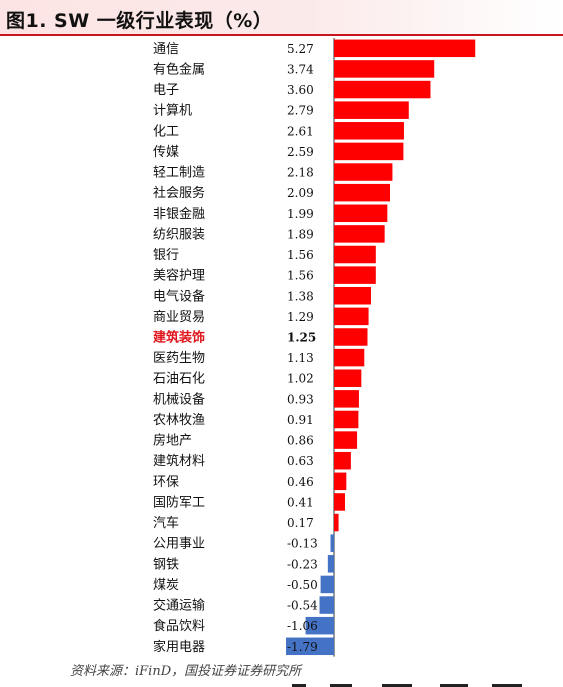 The width and height of the screenshot is (563, 687). Describe the element at coordinates (300, 69) in the screenshot. I see `value-label: 3.74` at that location.